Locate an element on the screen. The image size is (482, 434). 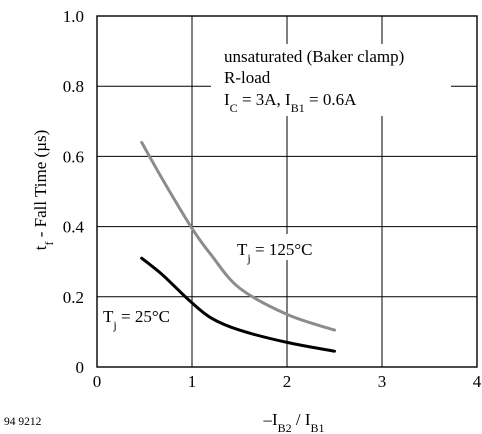
figure-code: 94 9212 is located at coordinates (23, 422).